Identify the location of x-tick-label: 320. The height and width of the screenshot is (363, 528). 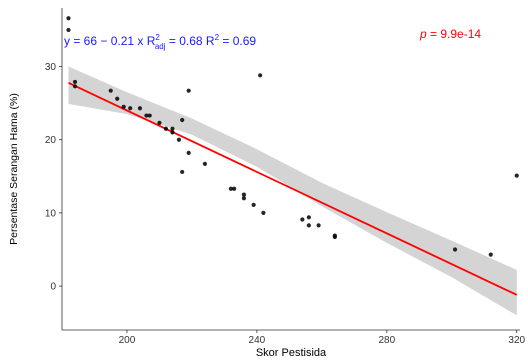
(516, 340).